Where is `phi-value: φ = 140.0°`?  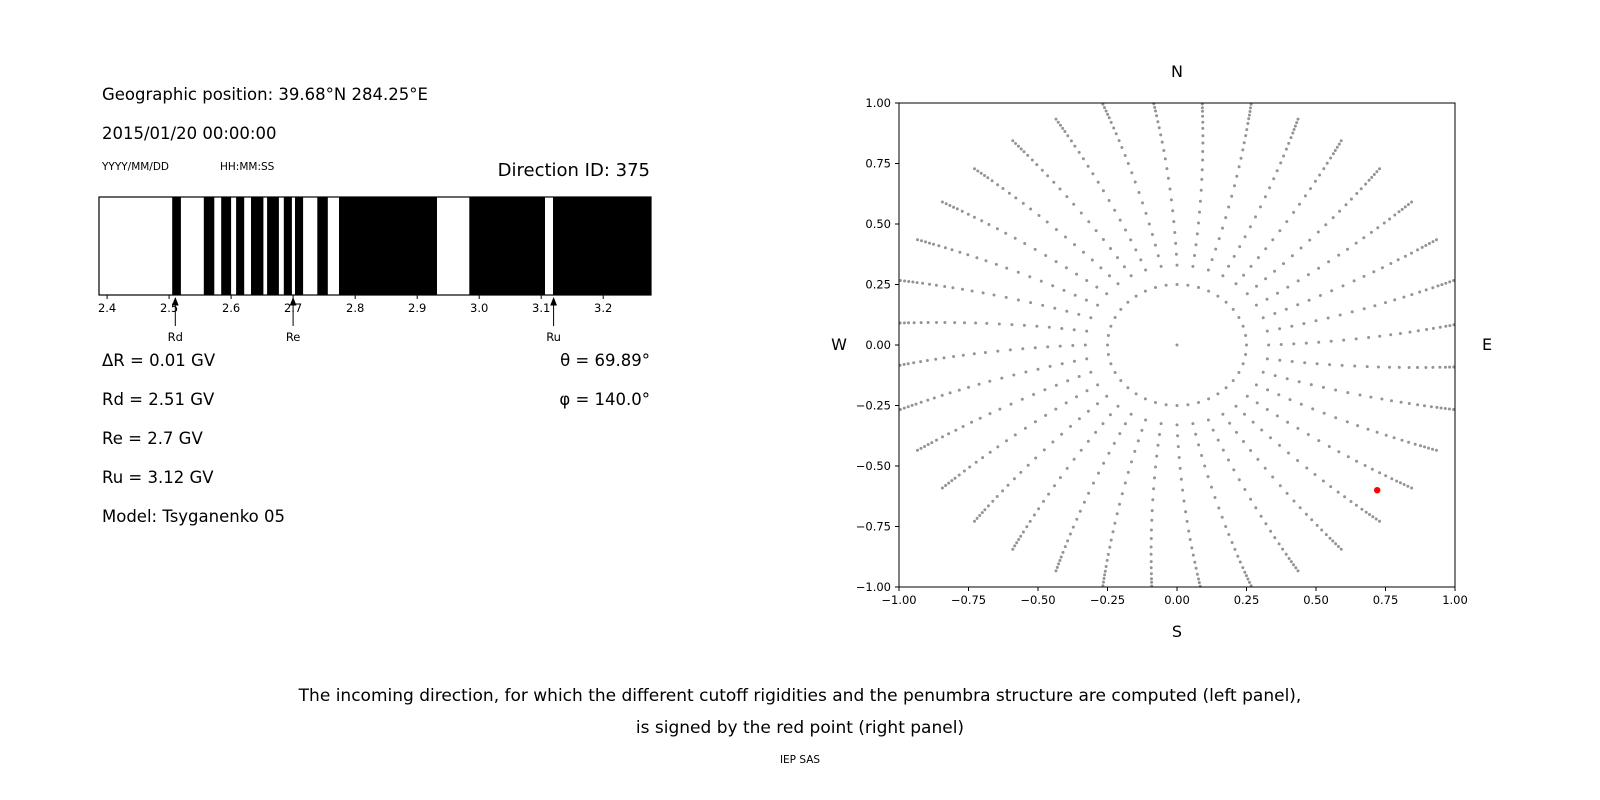 phi-value: φ = 140.0° is located at coordinates (604, 399).